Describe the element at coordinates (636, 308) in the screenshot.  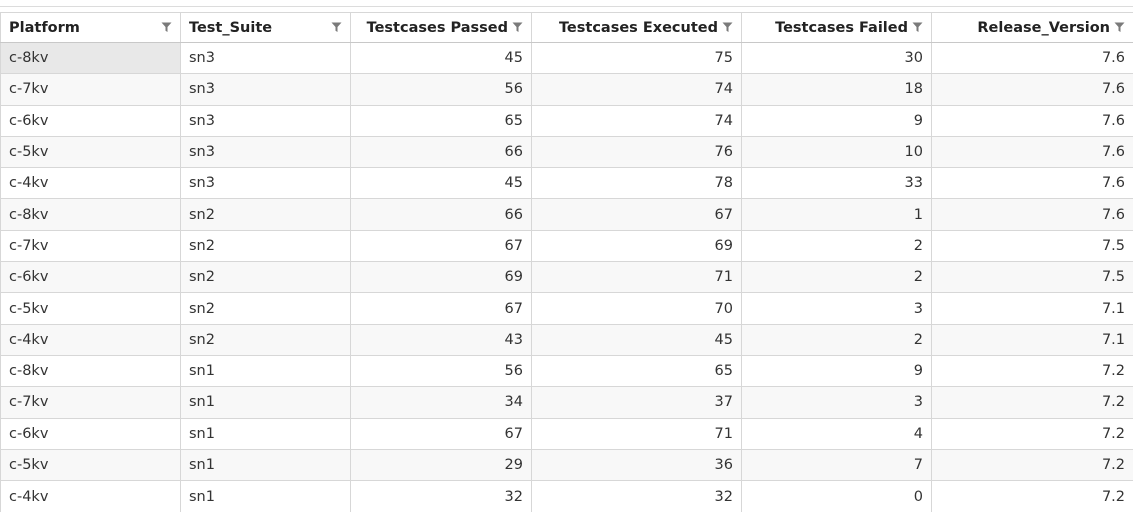
I see `table-cell: 70` at that location.